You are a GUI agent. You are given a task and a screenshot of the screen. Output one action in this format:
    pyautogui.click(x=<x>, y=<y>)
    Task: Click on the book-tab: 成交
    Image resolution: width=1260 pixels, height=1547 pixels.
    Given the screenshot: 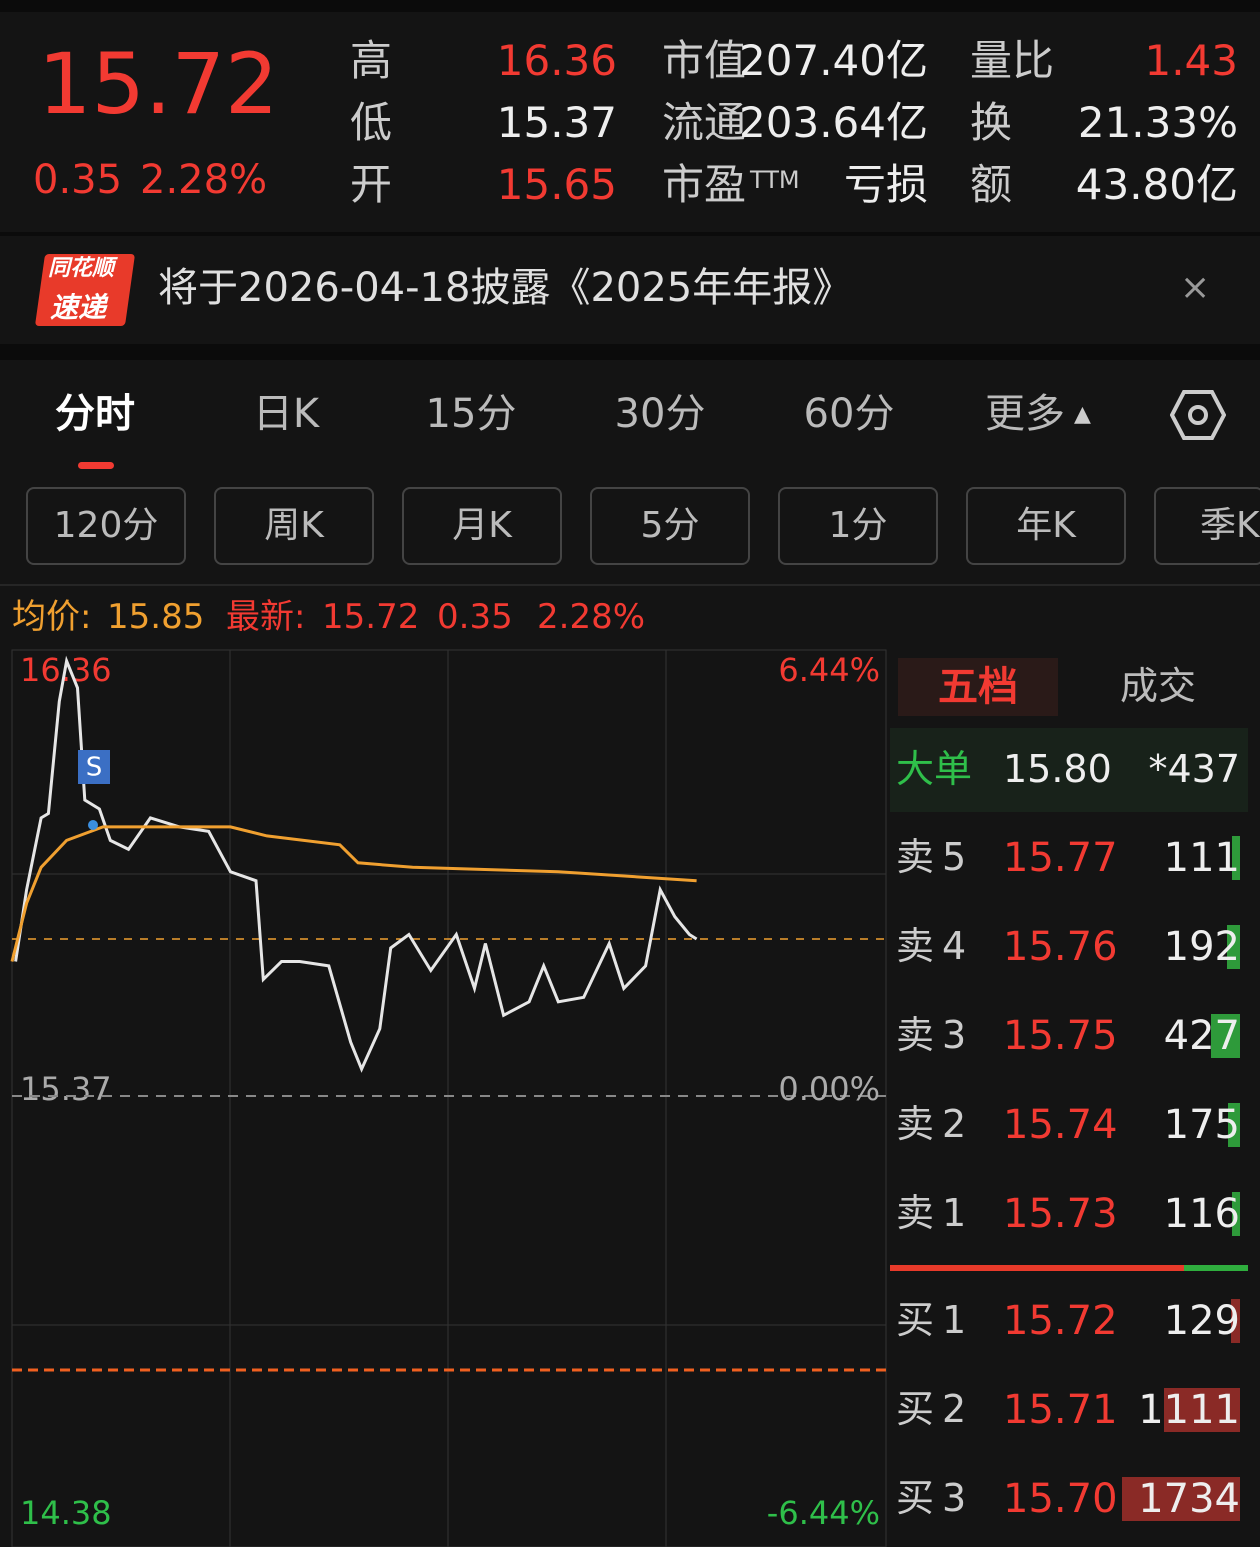 What is the action you would take?
    pyautogui.click(x=1158, y=686)
    